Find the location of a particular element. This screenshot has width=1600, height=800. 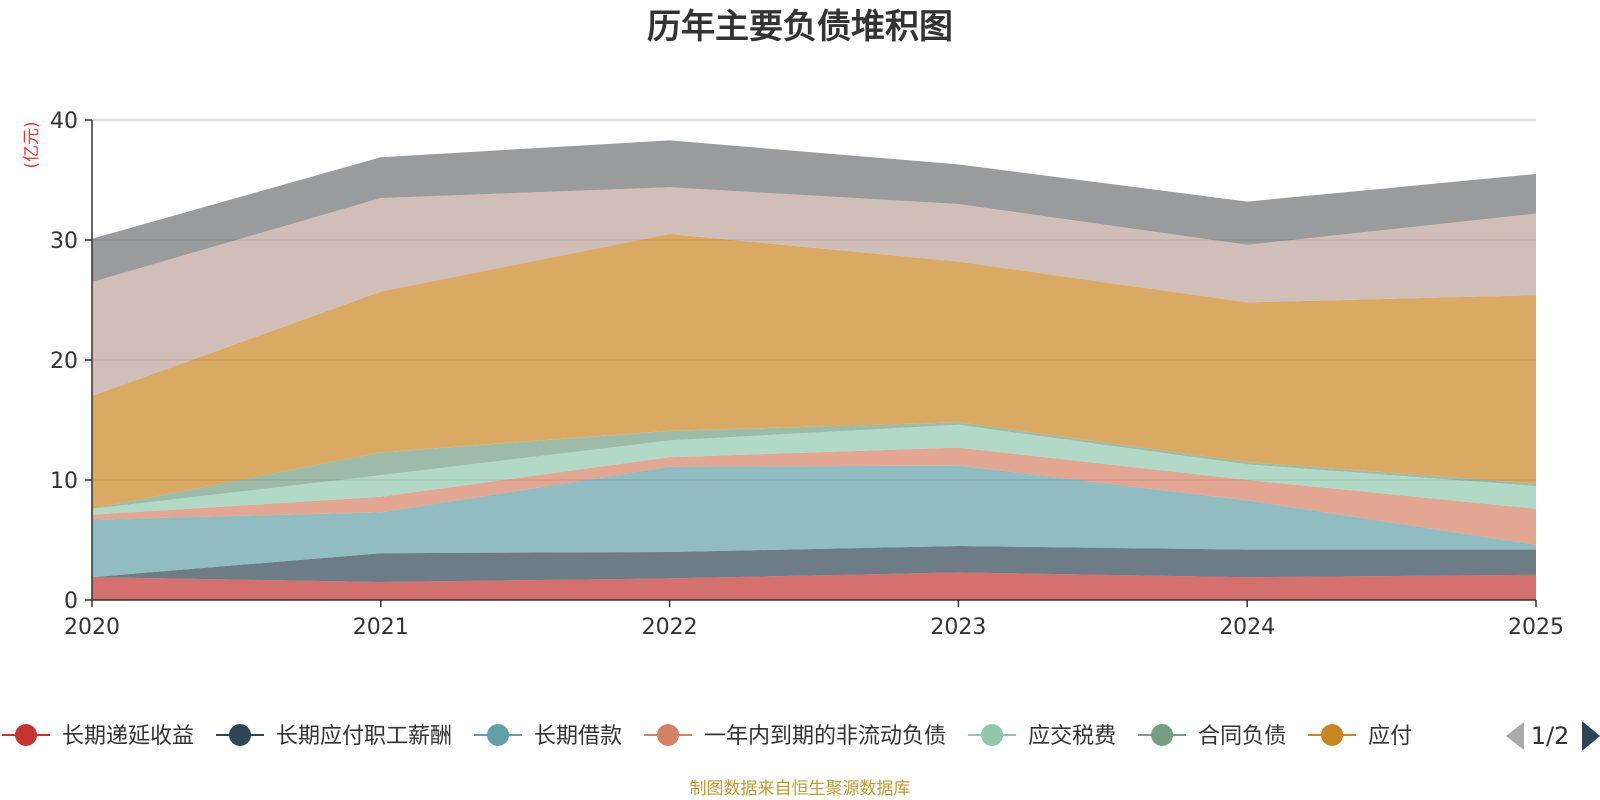

triangle-right-icon is located at coordinates (1591, 736).